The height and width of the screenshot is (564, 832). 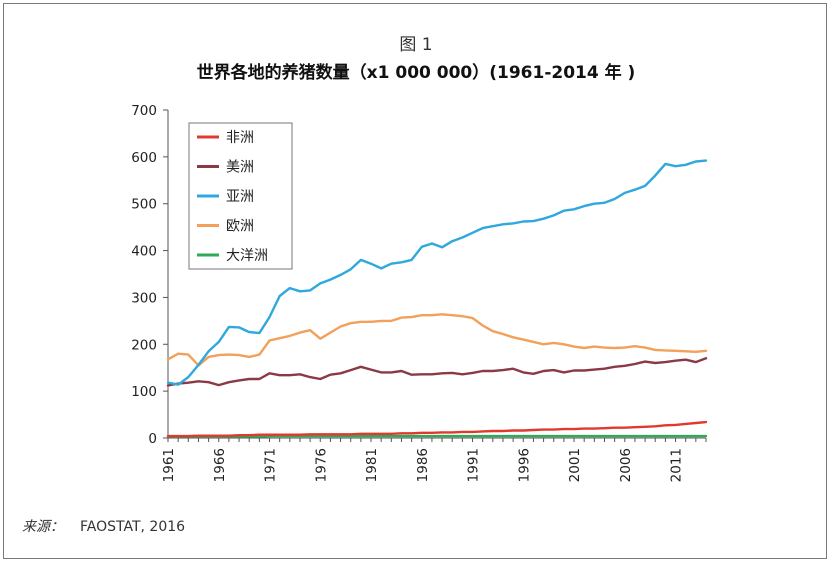 I want to click on x-tick-label: 1961, so click(x=169, y=465).